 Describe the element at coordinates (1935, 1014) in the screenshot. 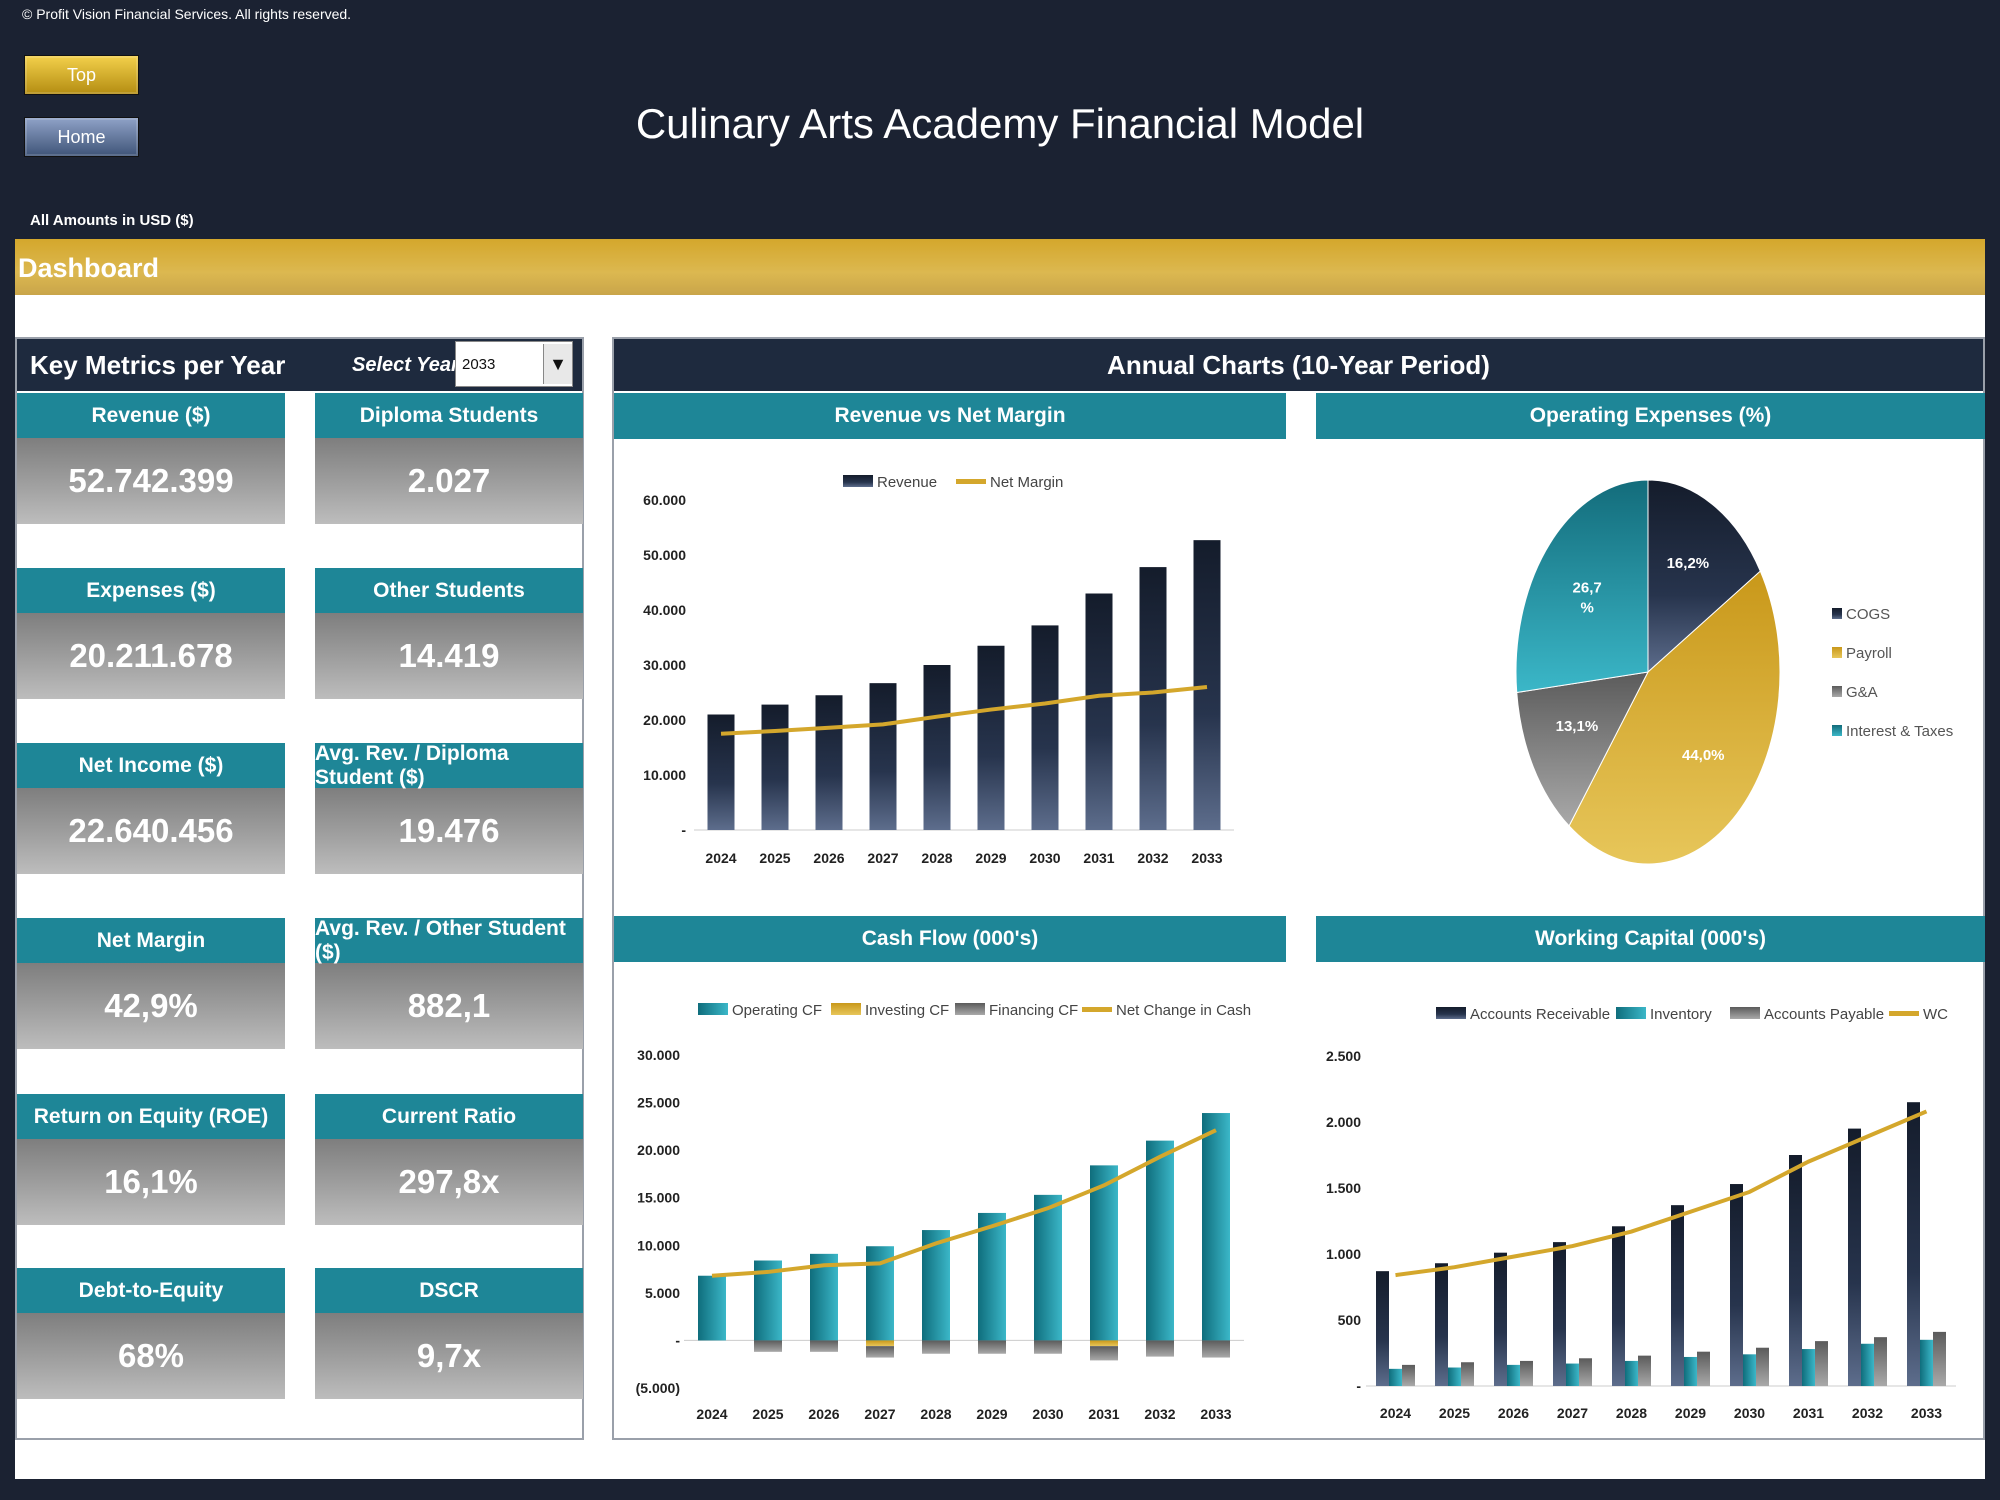

I see `legend-label-3: WC` at that location.